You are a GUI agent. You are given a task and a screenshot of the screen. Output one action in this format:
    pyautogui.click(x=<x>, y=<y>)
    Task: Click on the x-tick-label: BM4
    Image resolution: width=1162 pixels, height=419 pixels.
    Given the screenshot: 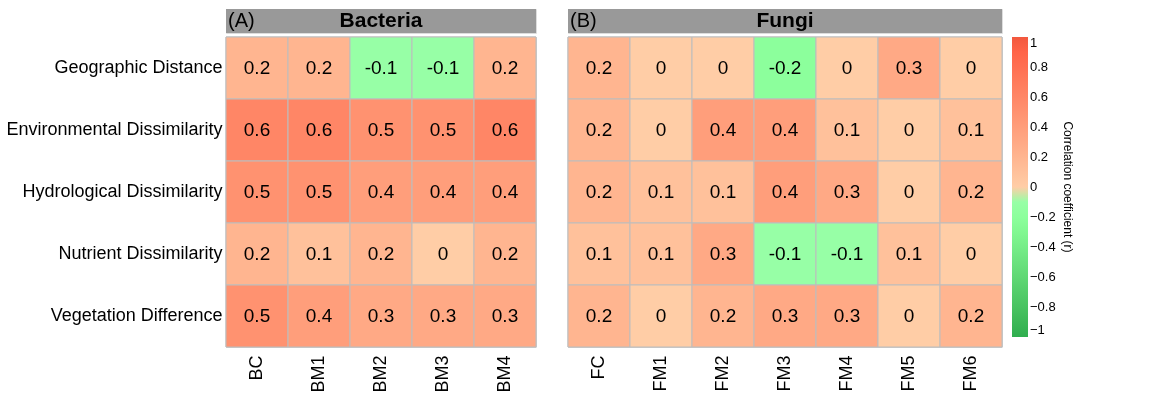 What is the action you would take?
    pyautogui.click(x=504, y=374)
    